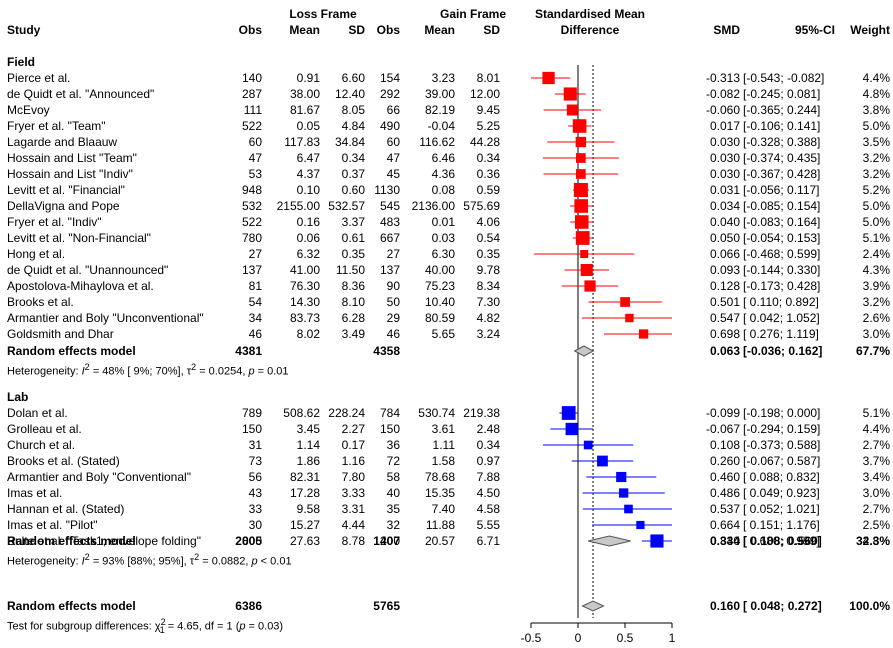 Image resolution: width=893 pixels, height=648 pixels. What do you see at coordinates (56, 126) in the screenshot?
I see `field-row-study: Fryer et al. "Team"` at bounding box center [56, 126].